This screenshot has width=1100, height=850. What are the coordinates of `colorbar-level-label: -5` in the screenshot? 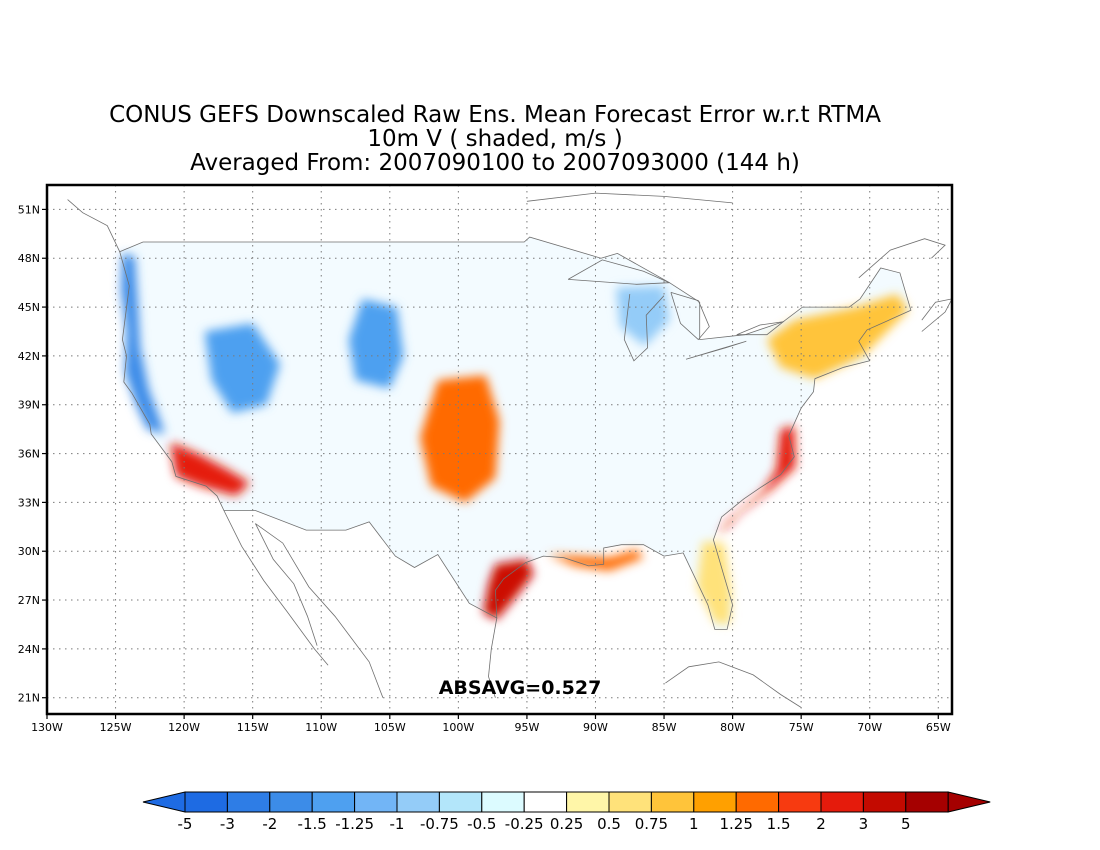 It's located at (185, 824).